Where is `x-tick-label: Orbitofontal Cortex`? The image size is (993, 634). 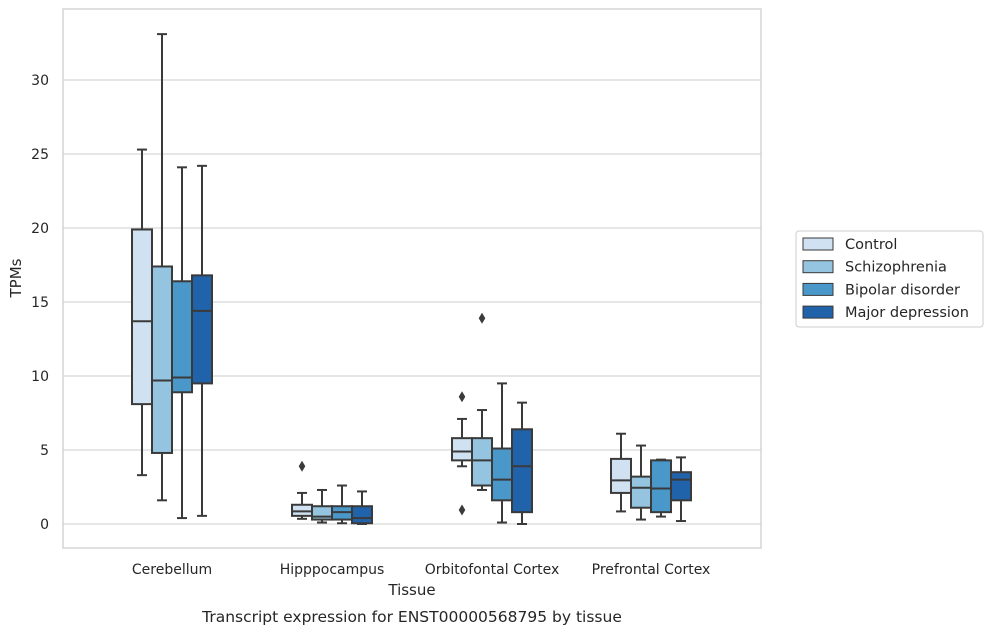 x-tick-label: Orbitofontal Cortex is located at coordinates (492, 570).